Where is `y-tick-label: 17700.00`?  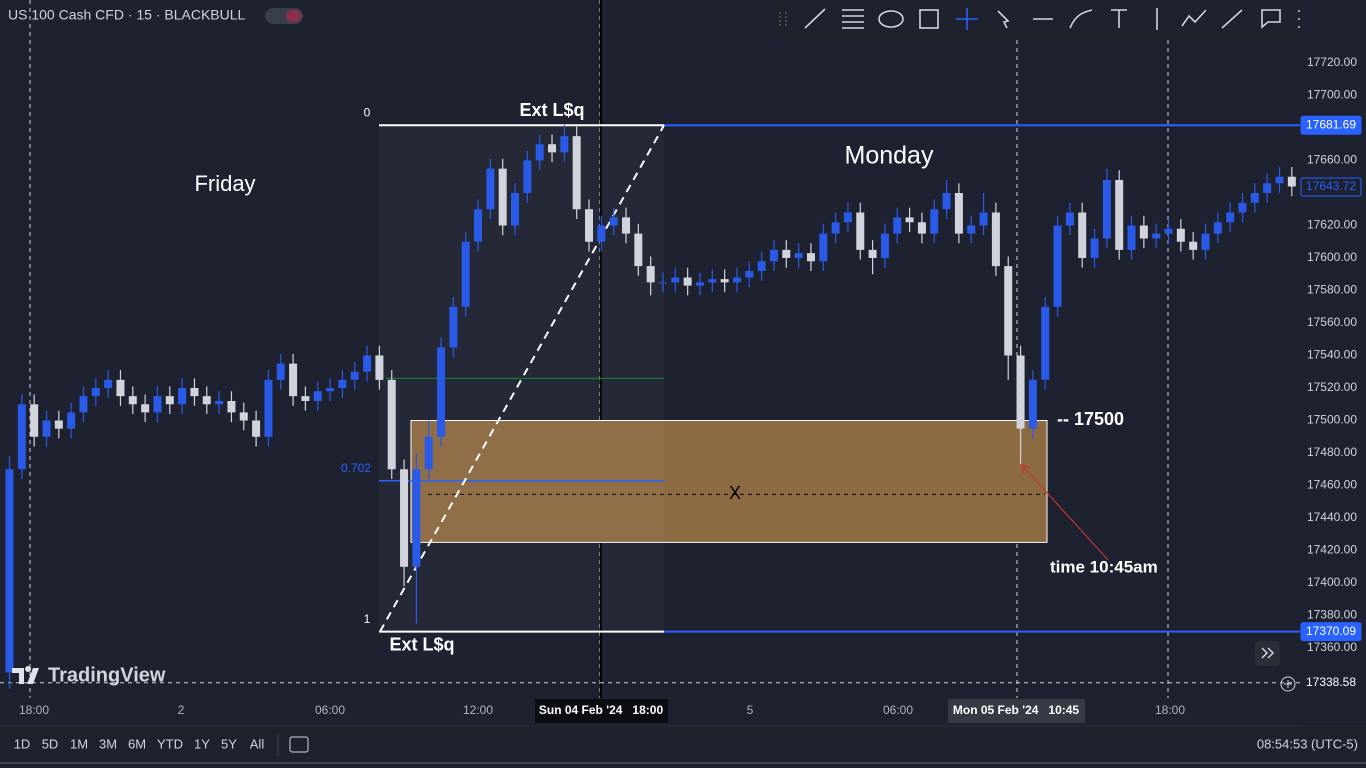
y-tick-label: 17700.00 is located at coordinates (1332, 95).